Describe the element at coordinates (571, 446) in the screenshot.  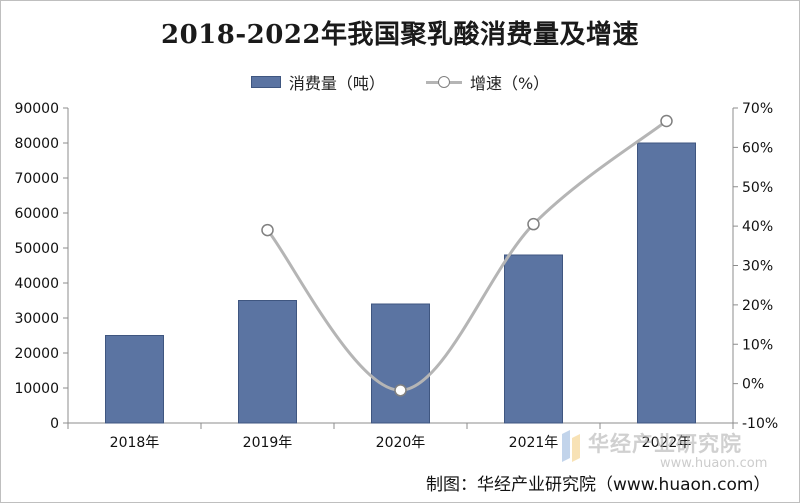
I see `watermark-logo-icon` at that location.